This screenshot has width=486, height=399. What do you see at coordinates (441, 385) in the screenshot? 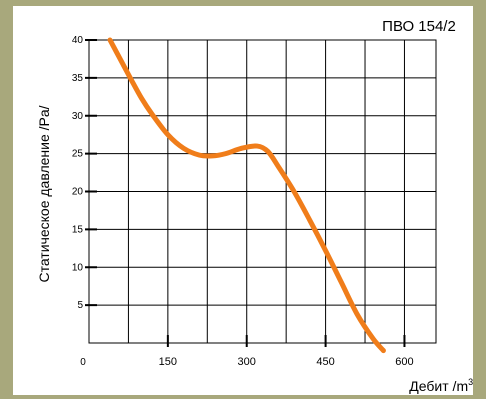
I see `x-axis-label: Дебит /m3/h/` at bounding box center [441, 385].